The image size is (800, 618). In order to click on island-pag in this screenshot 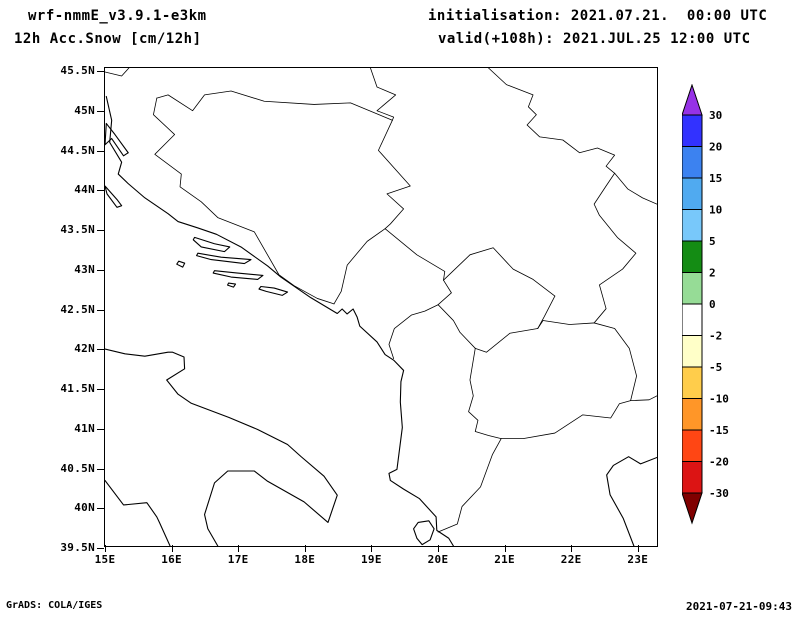, I will do `click(117, 139)`.